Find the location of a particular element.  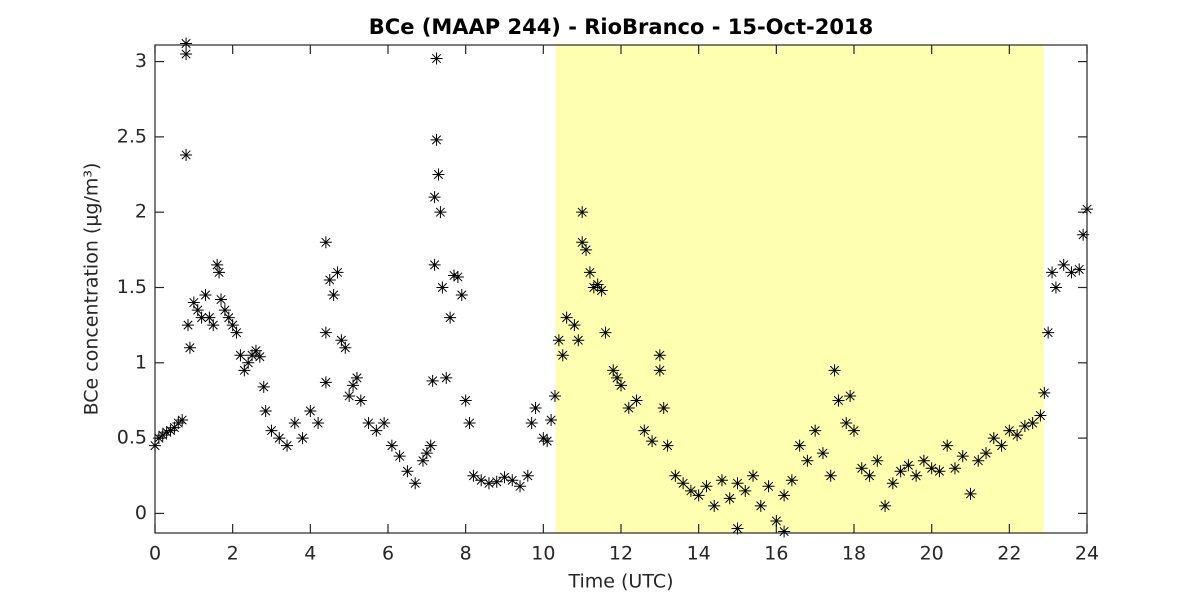

x-tick-label: 8 is located at coordinates (466, 554).